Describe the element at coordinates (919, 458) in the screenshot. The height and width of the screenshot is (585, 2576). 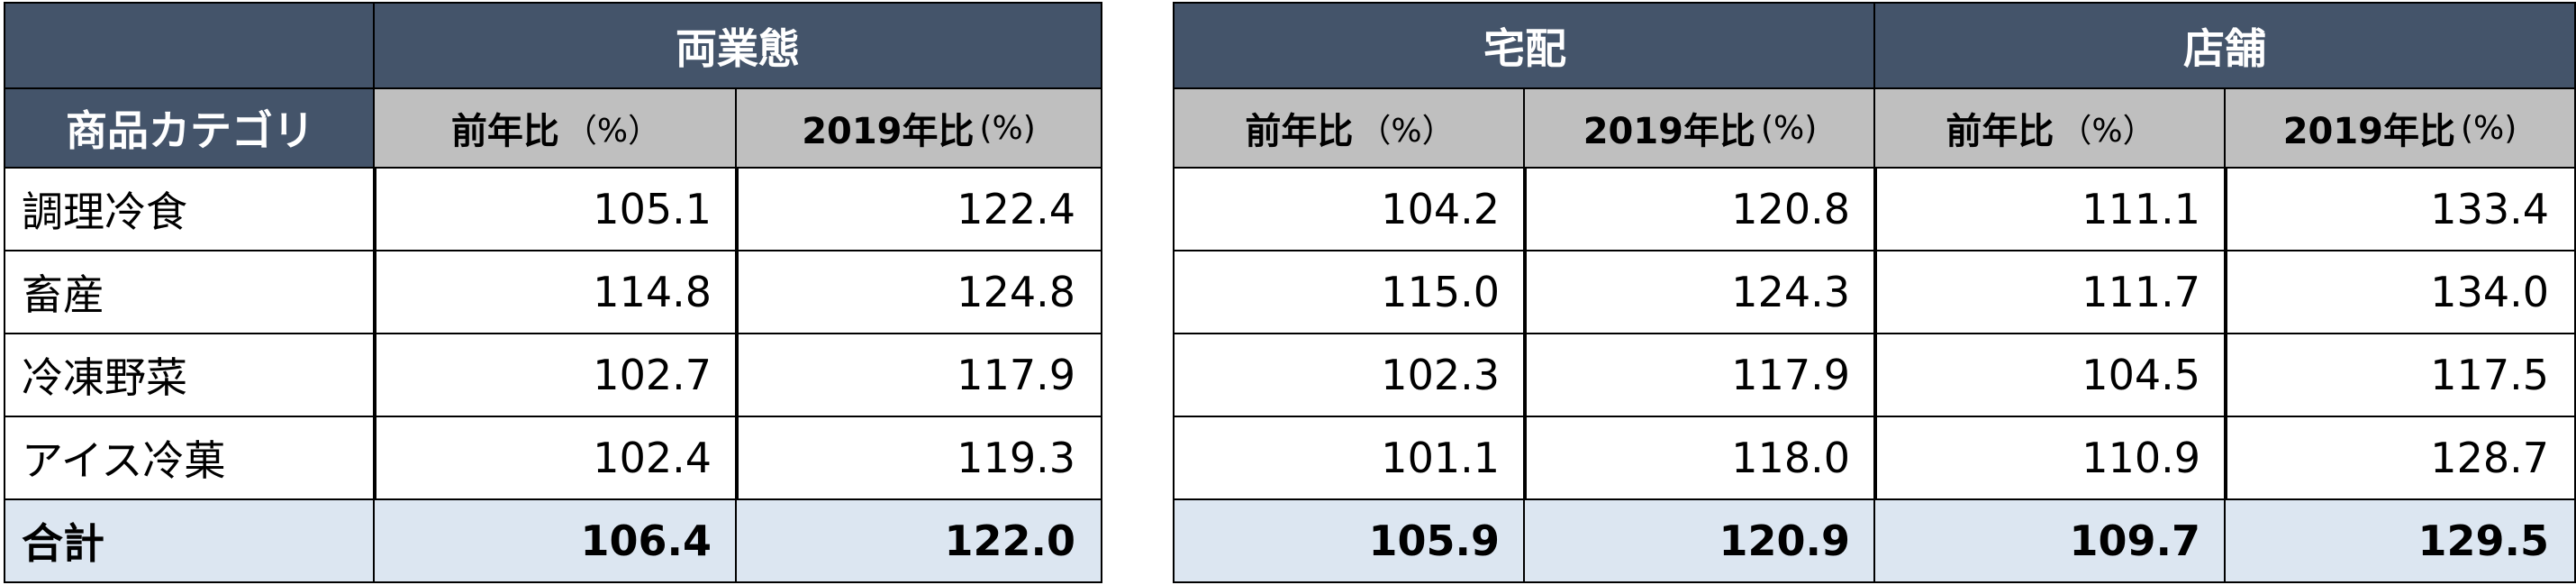
I see `cell-value: 119.3` at that location.